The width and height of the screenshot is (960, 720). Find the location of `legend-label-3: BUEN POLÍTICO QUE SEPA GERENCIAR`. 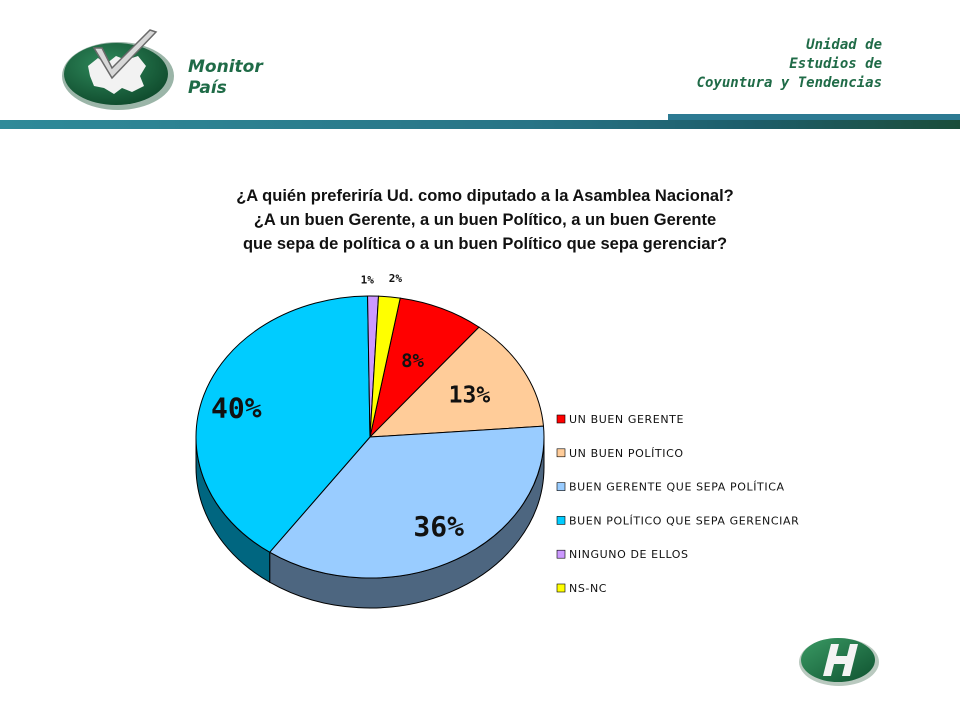

legend-label-3: BUEN POLÍTICO QUE SEPA GERENCIAR is located at coordinates (684, 520).